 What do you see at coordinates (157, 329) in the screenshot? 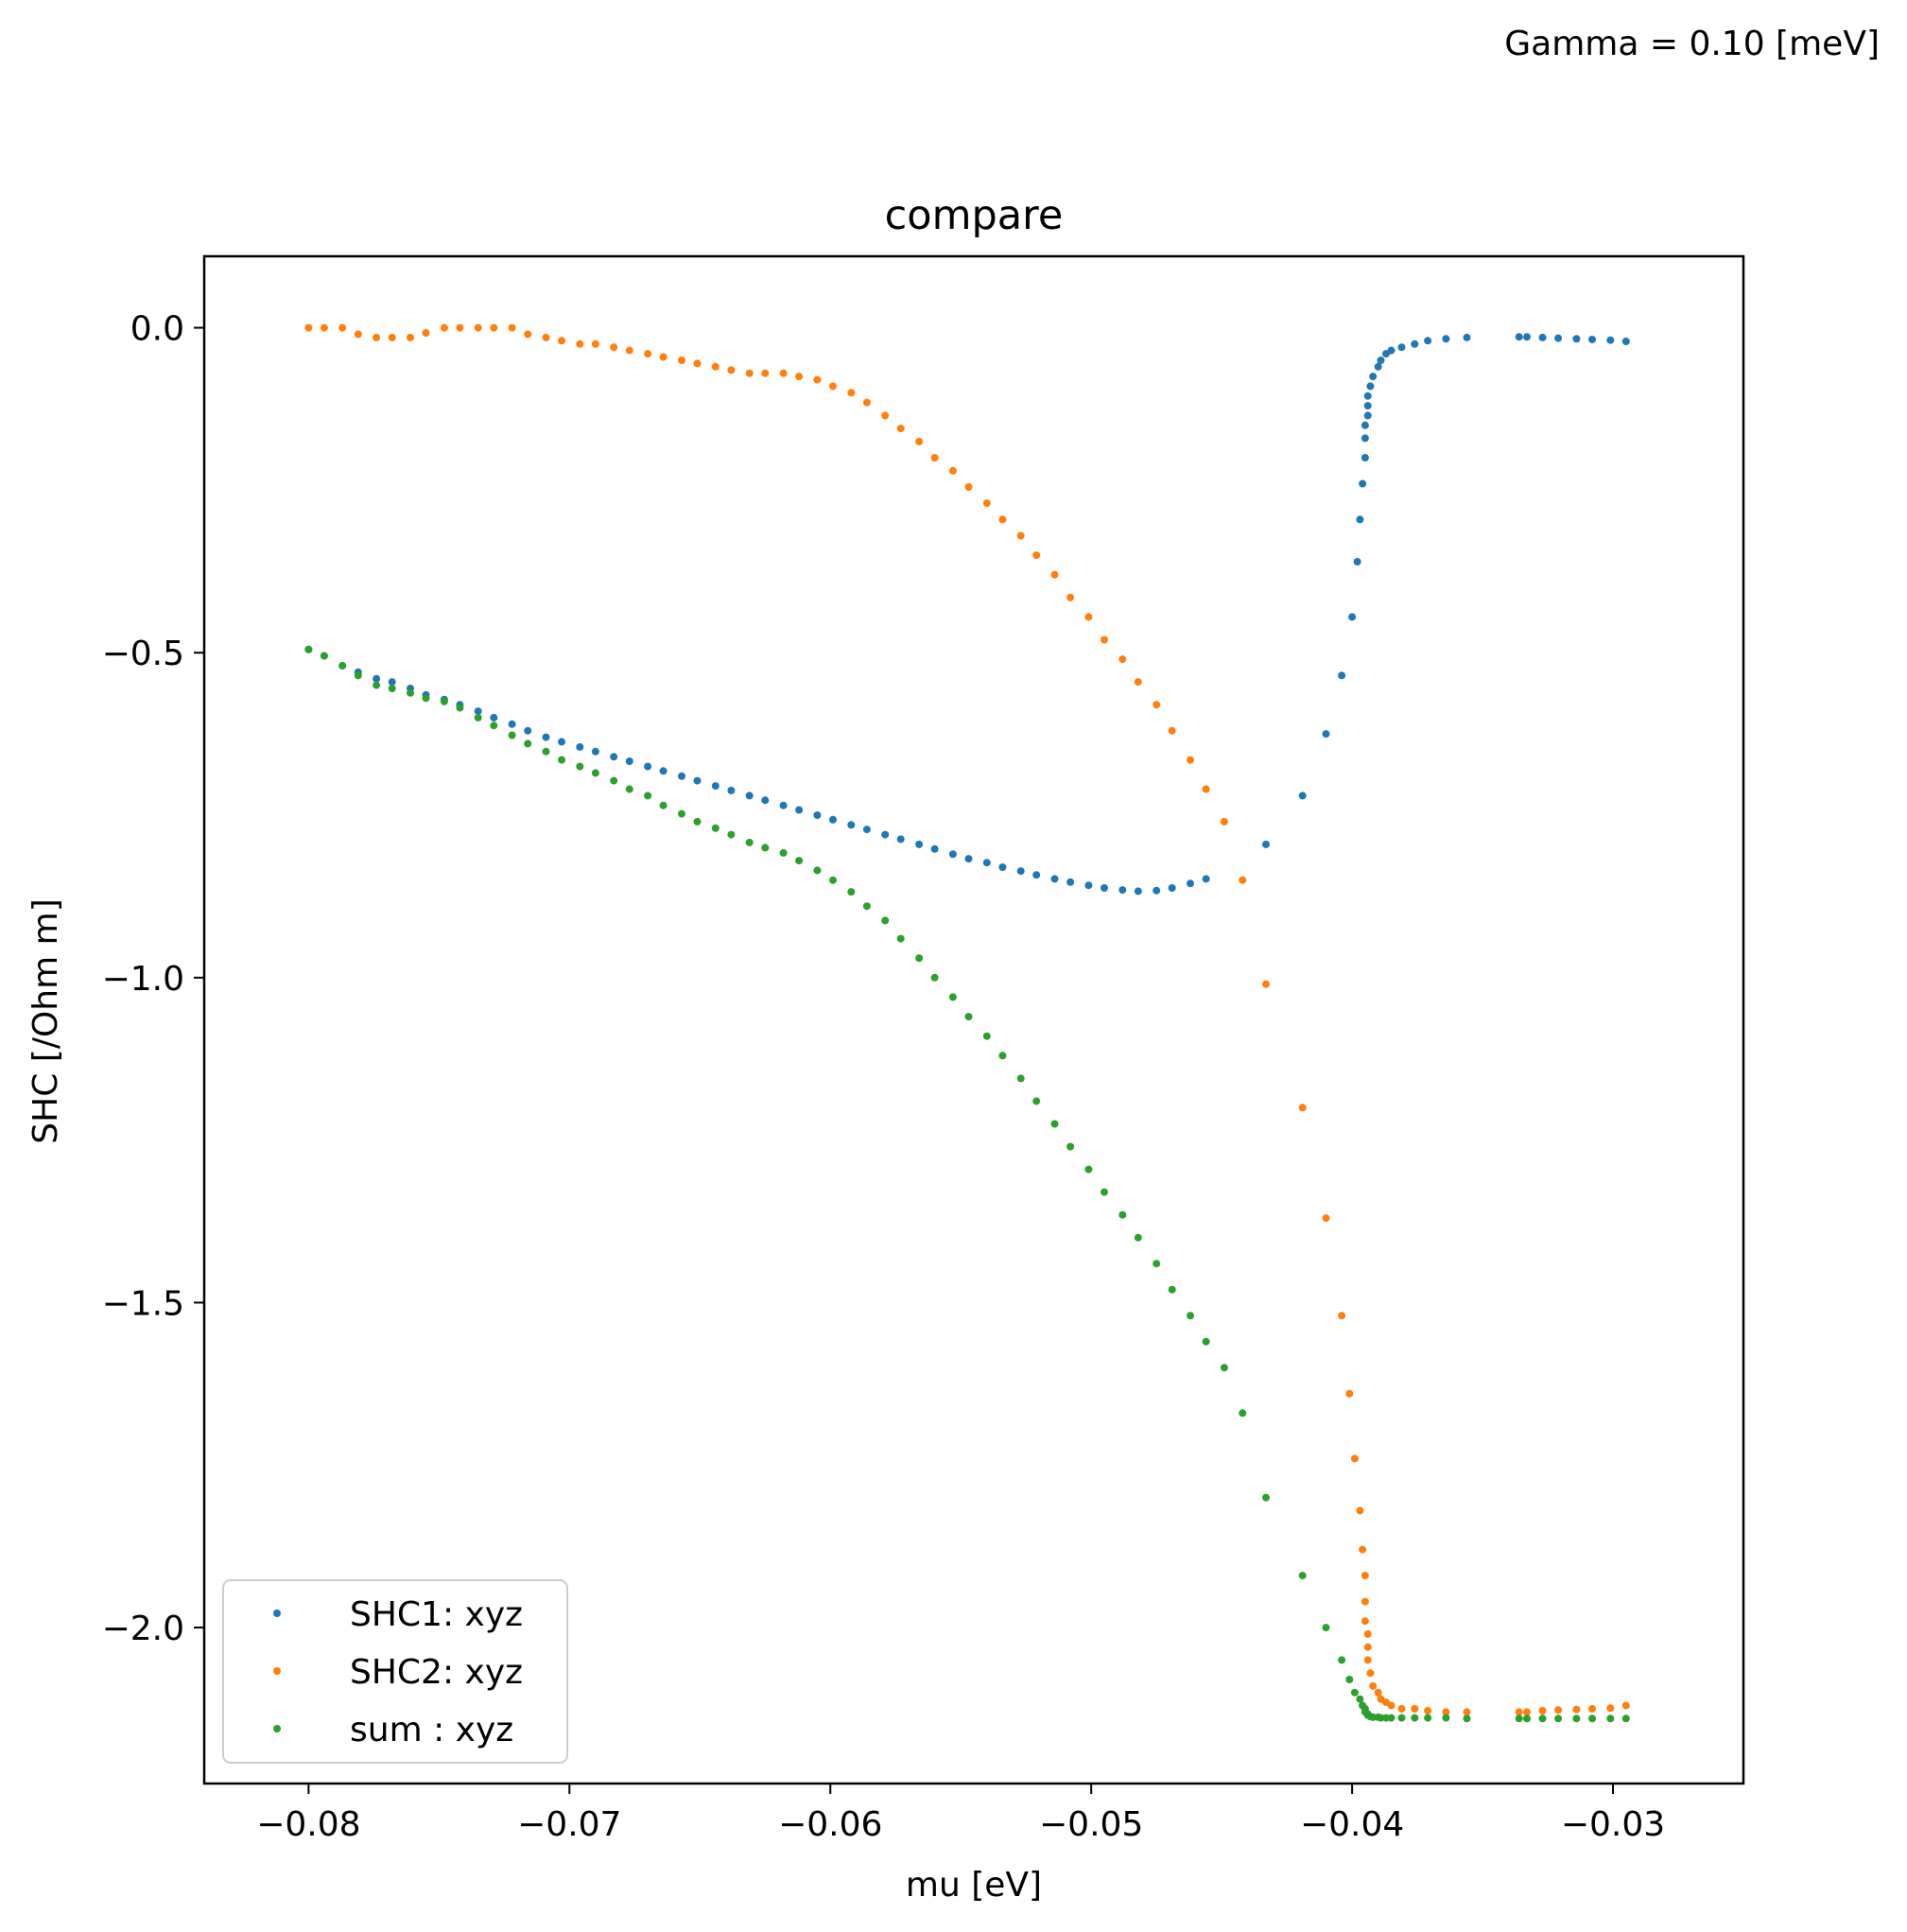
I see `y-tick-label: 0.0` at bounding box center [157, 329].